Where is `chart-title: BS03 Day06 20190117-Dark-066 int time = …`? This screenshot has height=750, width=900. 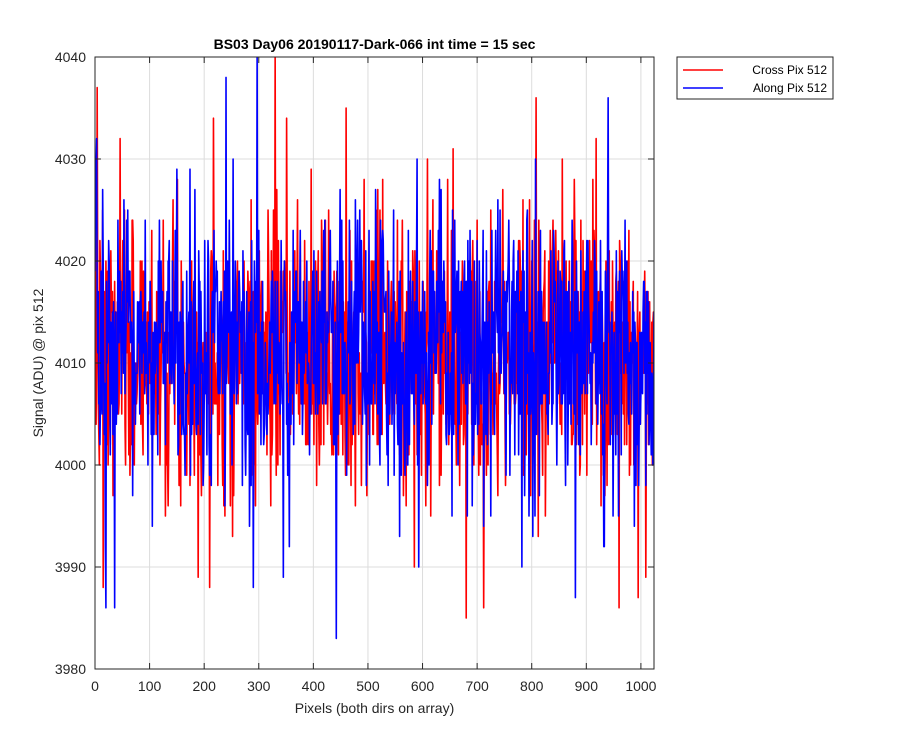 chart-title: BS03 Day06 20190117-Dark-066 int time = … is located at coordinates (375, 44).